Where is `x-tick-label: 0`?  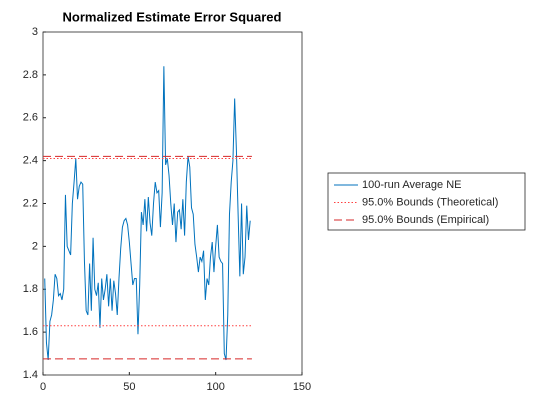
x-tick-label: 0 is located at coordinates (43, 387).